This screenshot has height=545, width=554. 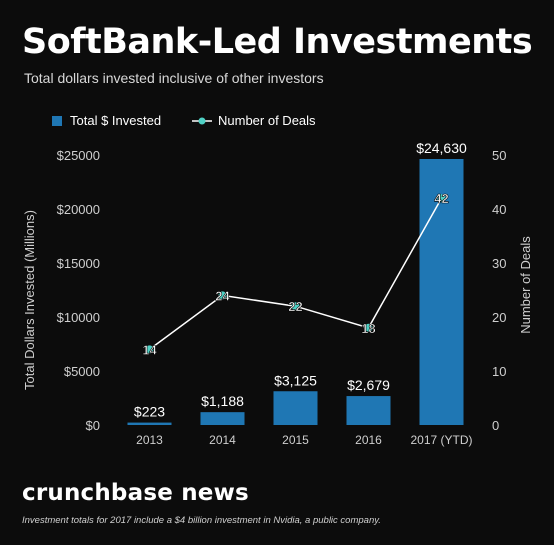 I want to click on deals-line, so click(x=296, y=274).